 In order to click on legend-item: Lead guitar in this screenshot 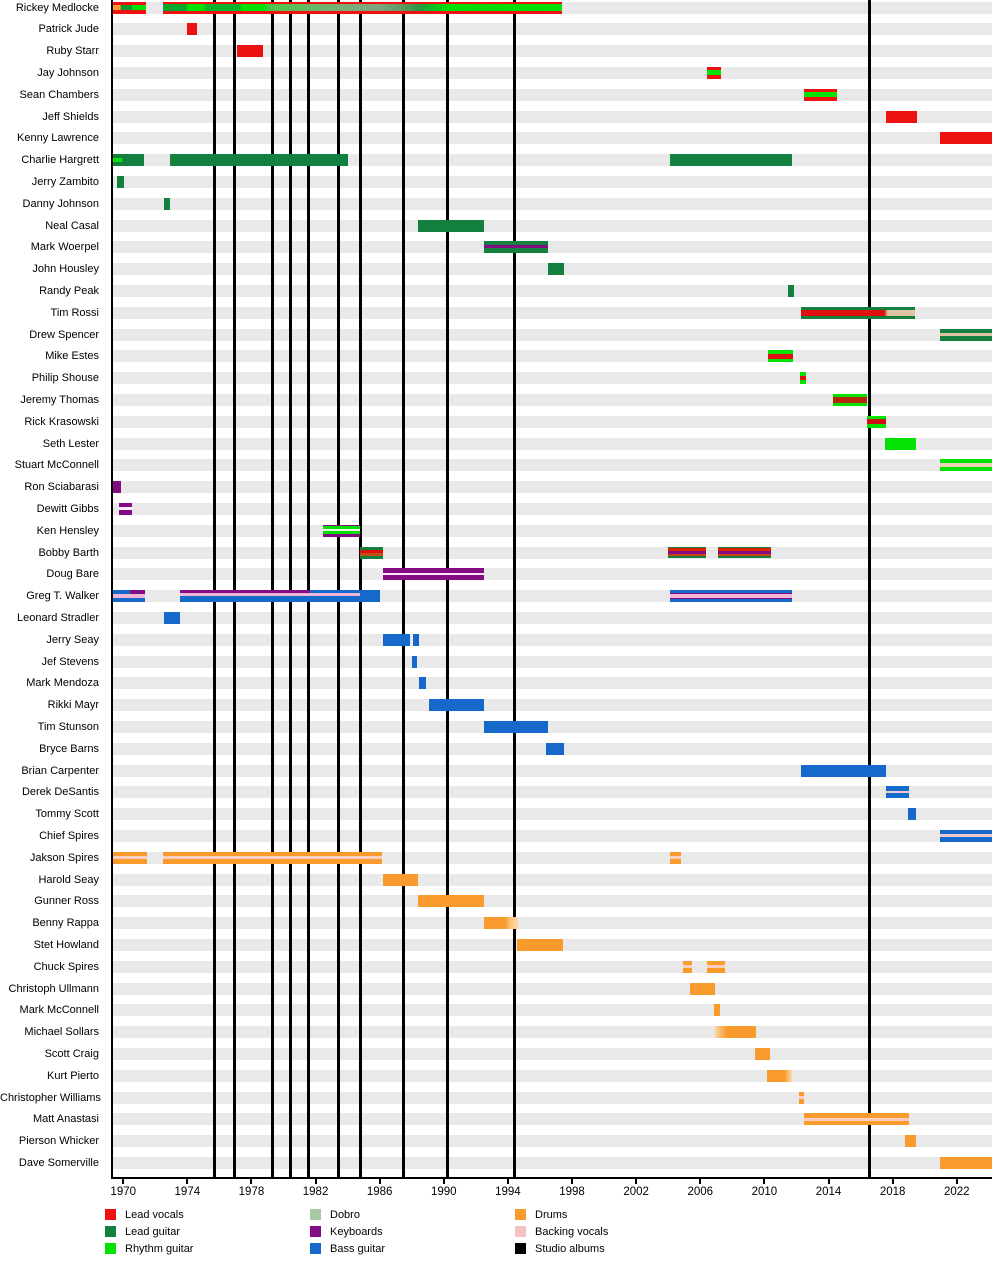, I will do `click(142, 1231)`.